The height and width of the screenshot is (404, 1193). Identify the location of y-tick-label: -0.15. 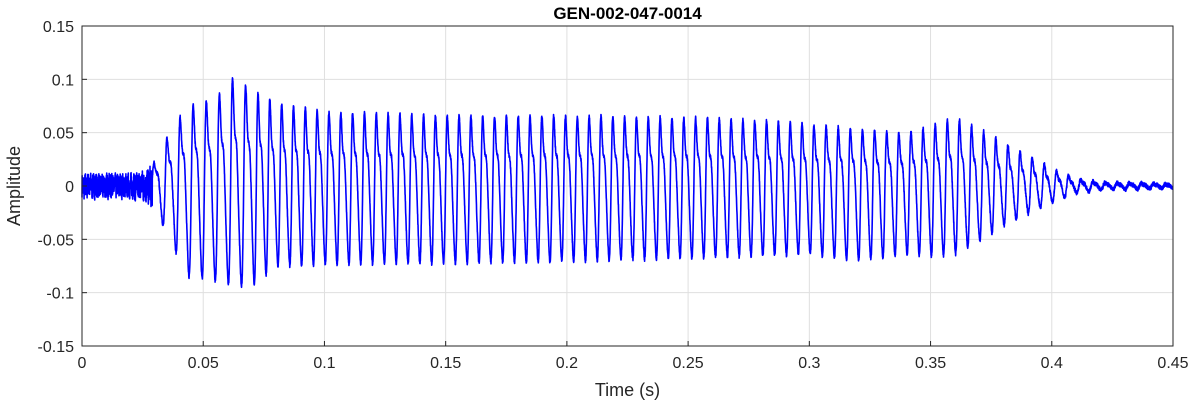
(56, 347).